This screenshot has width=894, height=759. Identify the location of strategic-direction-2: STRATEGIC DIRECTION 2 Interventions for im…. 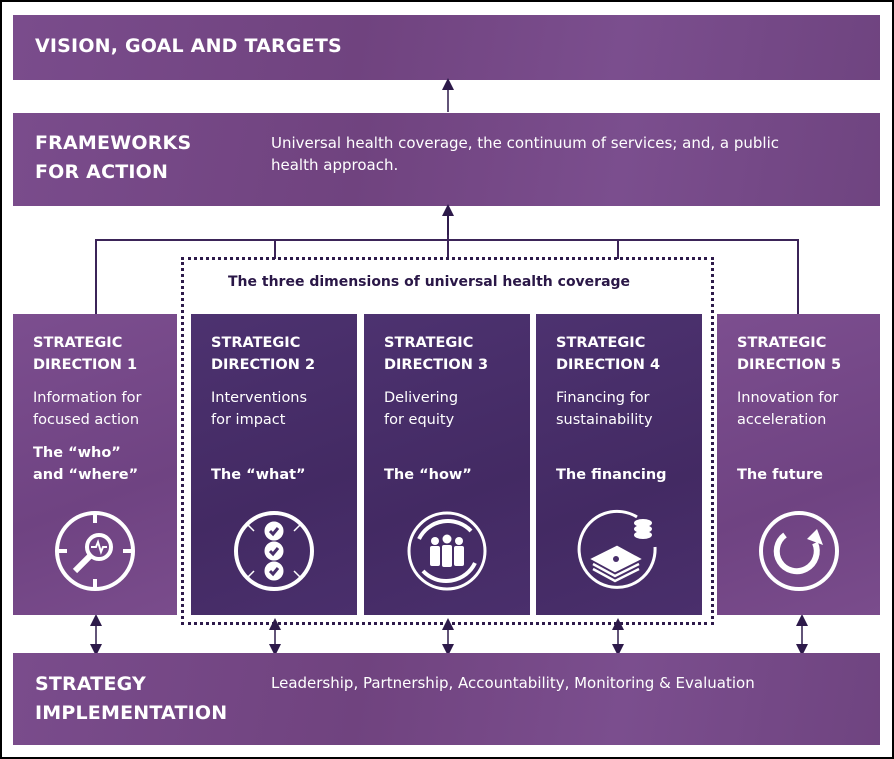
(274, 464).